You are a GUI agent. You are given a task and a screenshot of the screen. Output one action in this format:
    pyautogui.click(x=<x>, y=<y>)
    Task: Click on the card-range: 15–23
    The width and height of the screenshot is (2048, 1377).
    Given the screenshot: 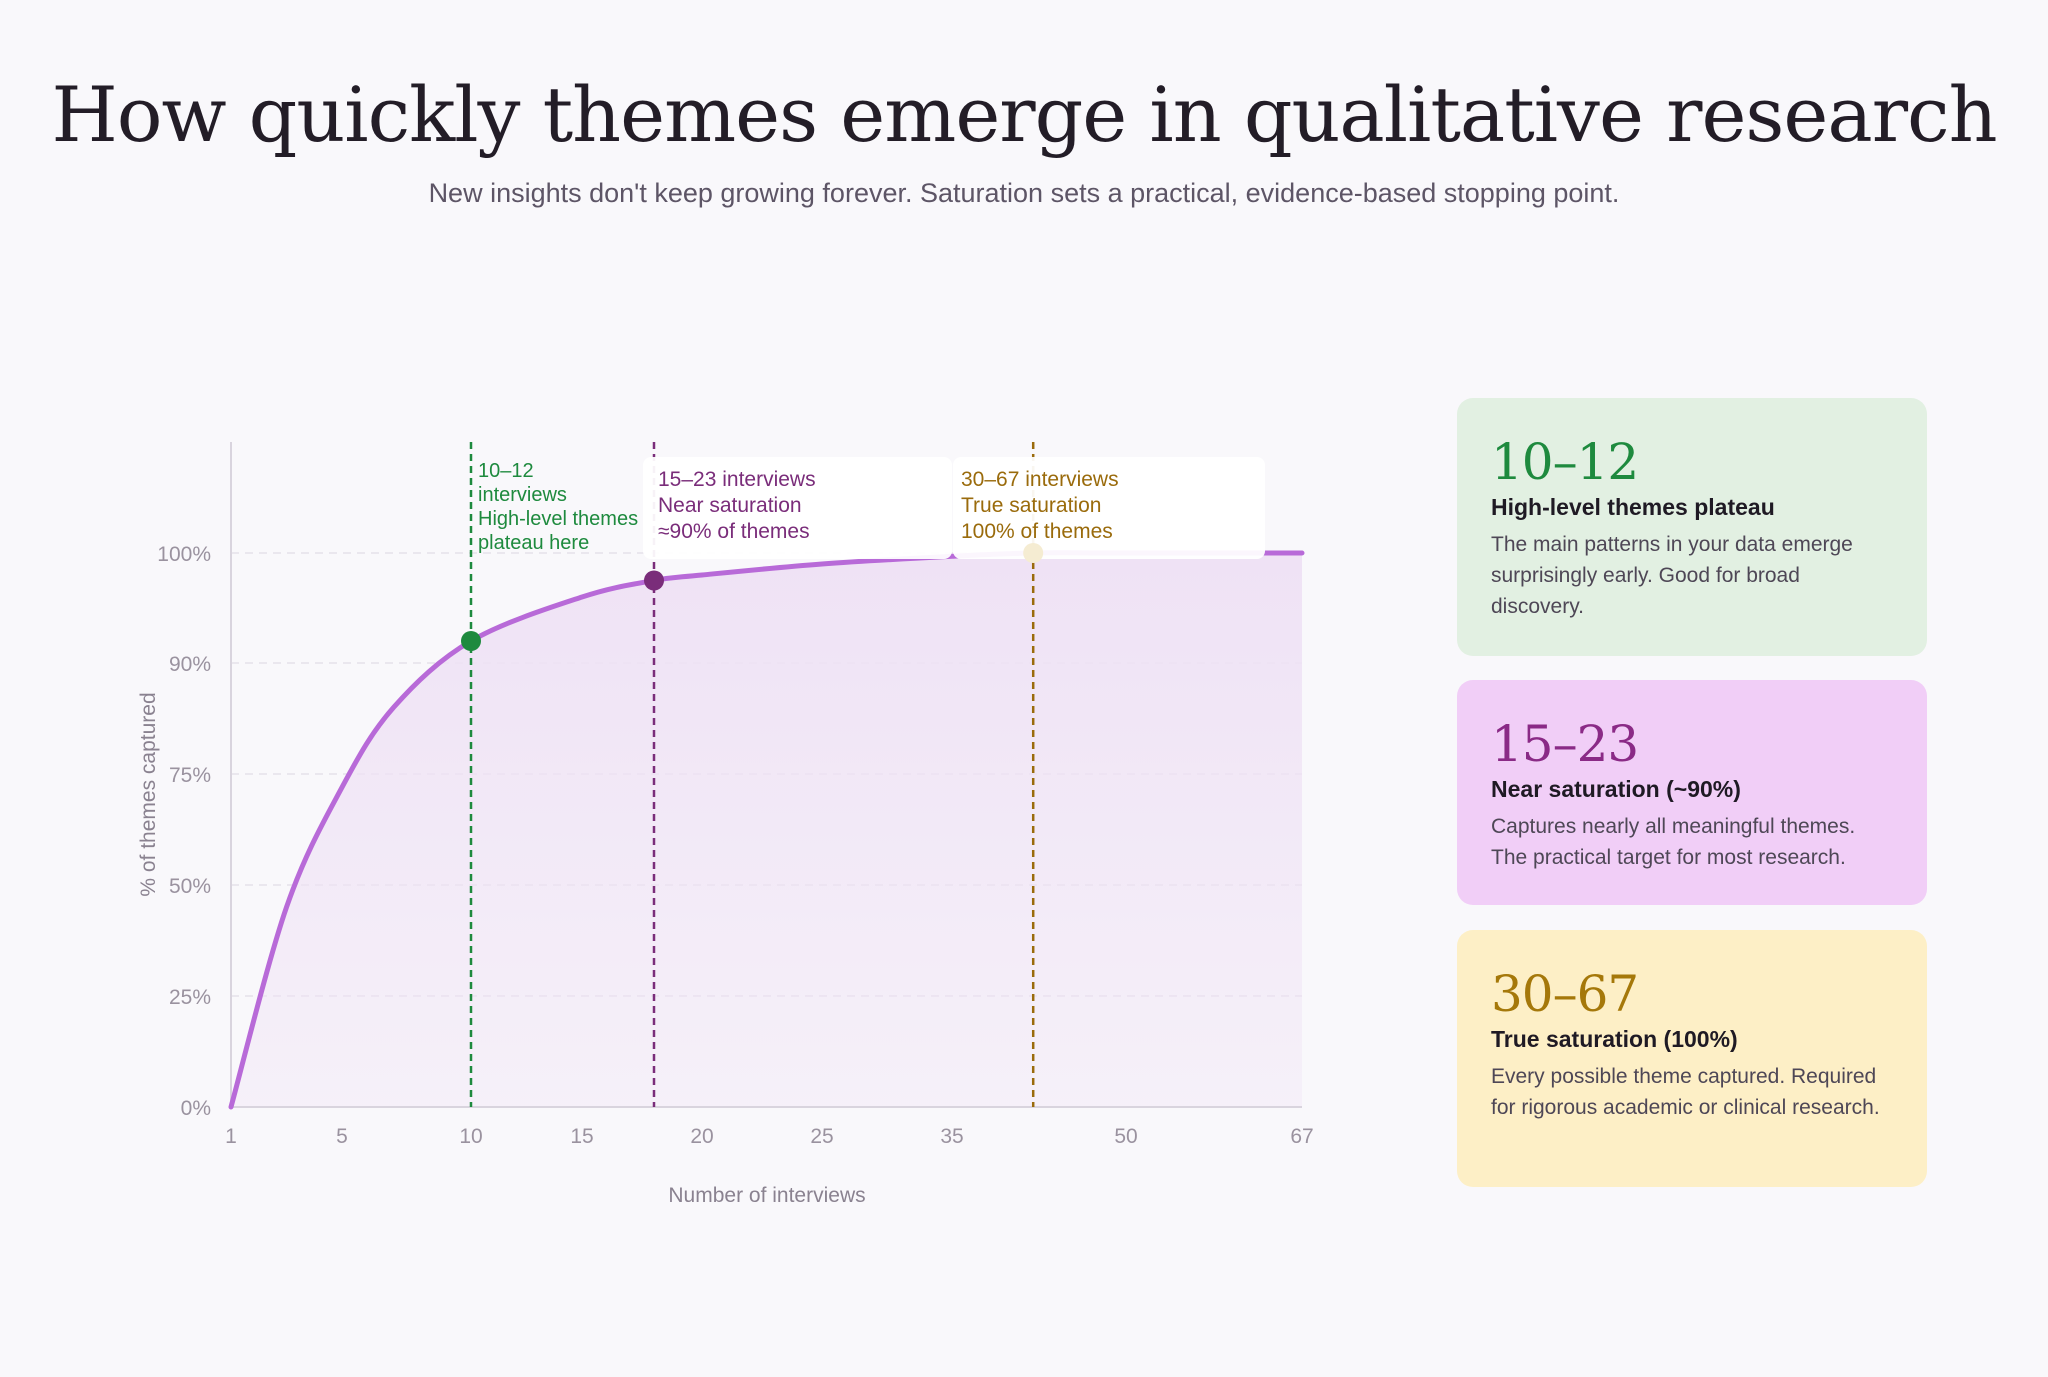 What is the action you would take?
    pyautogui.click(x=1565, y=744)
    